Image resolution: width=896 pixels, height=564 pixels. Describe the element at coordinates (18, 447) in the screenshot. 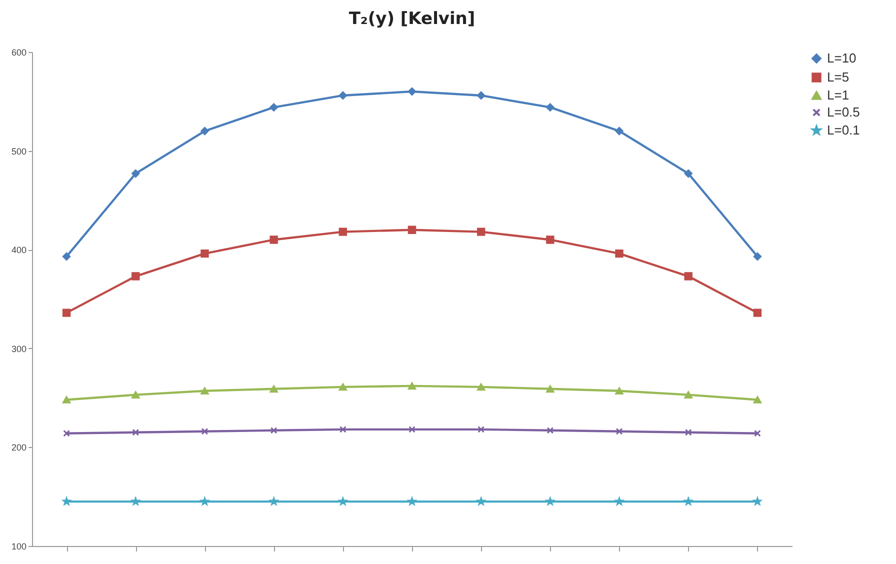

I see `y-tick-label: 200` at that location.